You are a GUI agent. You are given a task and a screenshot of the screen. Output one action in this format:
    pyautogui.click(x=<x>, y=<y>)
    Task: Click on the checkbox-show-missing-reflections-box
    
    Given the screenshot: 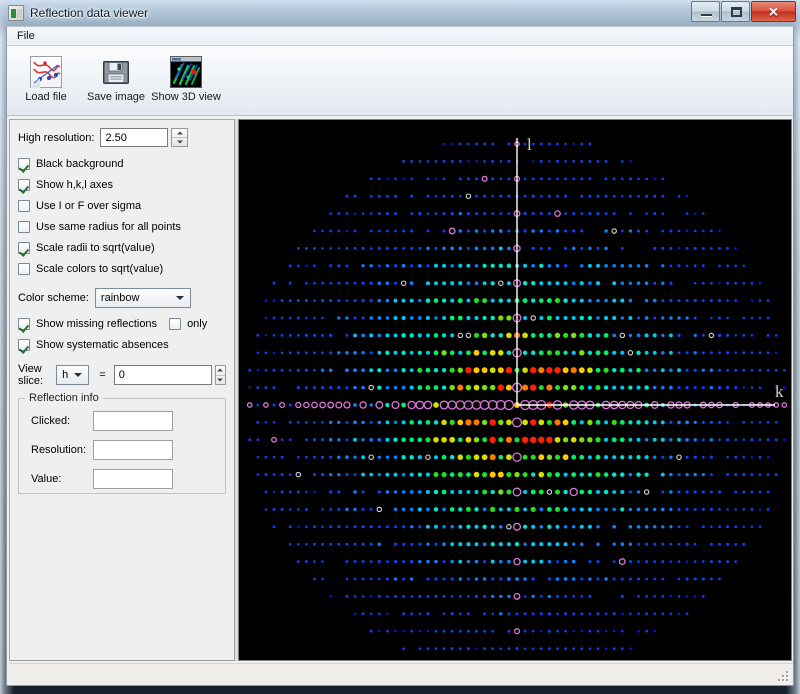 What is the action you would take?
    pyautogui.click(x=24, y=324)
    